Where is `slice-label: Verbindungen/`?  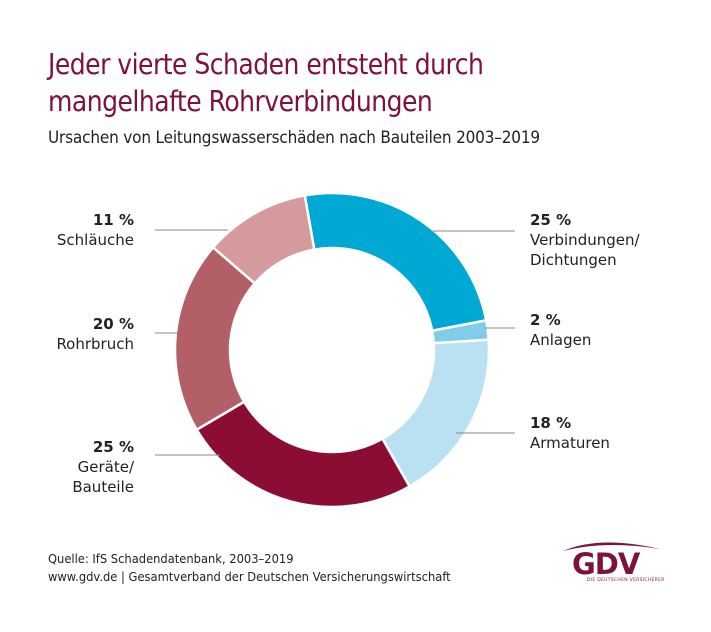 slice-label: Verbindungen/ is located at coordinates (585, 240).